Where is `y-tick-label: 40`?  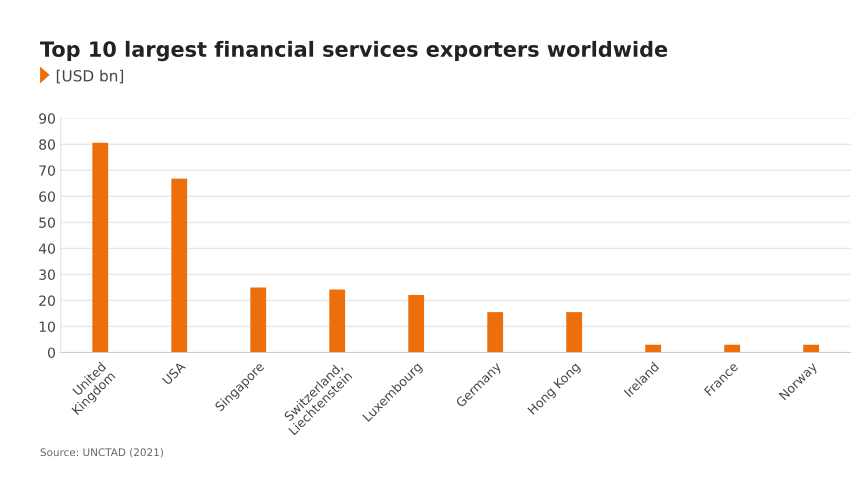 y-tick-label: 40 is located at coordinates (46, 248).